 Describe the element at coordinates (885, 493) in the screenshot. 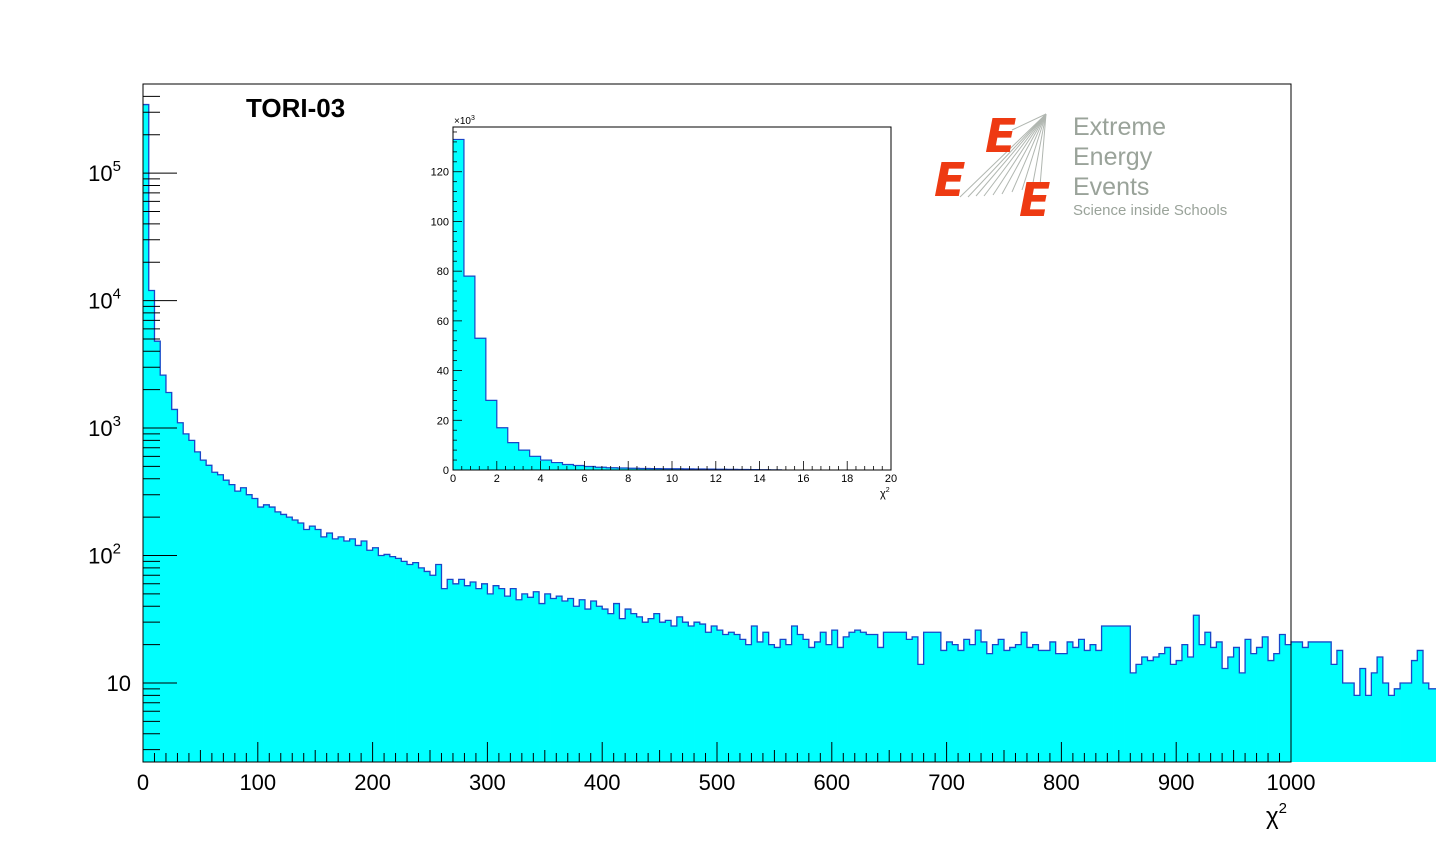

I see `inset-x-axis-label: χ2` at that location.